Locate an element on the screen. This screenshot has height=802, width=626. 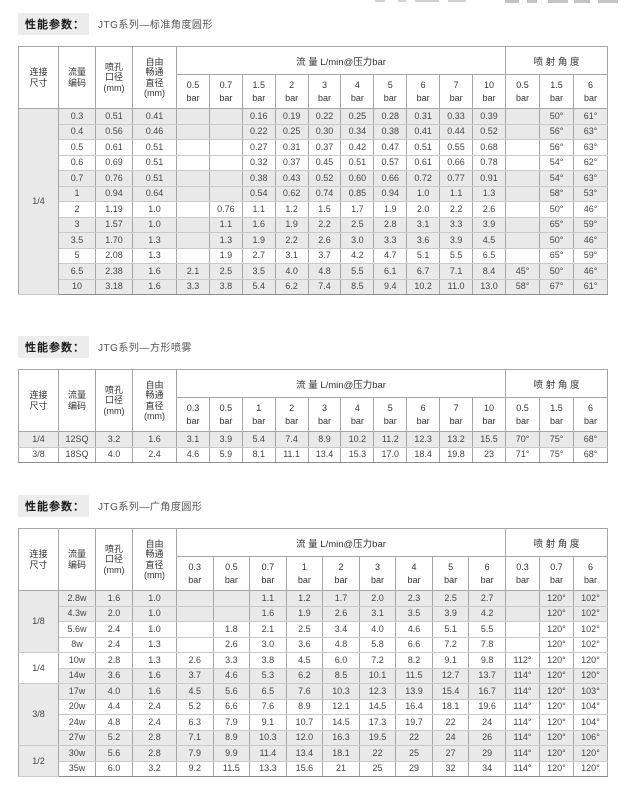
cell-orifice-diameter: 5.2 is located at coordinates (114, 737).